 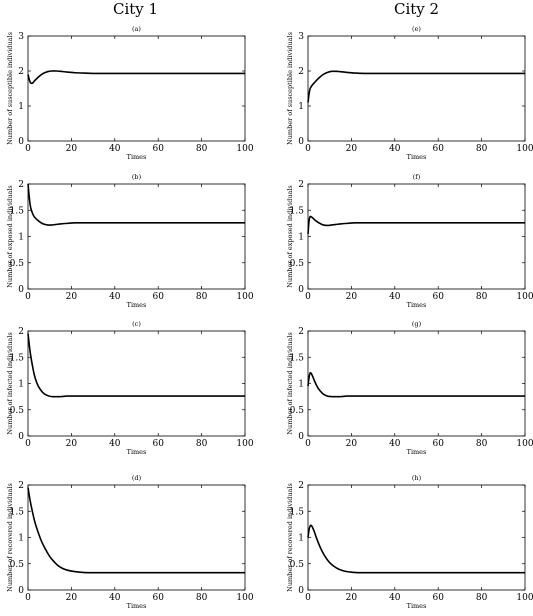 What do you see at coordinates (137, 478) in the screenshot?
I see `panel-label: (d)` at bounding box center [137, 478].